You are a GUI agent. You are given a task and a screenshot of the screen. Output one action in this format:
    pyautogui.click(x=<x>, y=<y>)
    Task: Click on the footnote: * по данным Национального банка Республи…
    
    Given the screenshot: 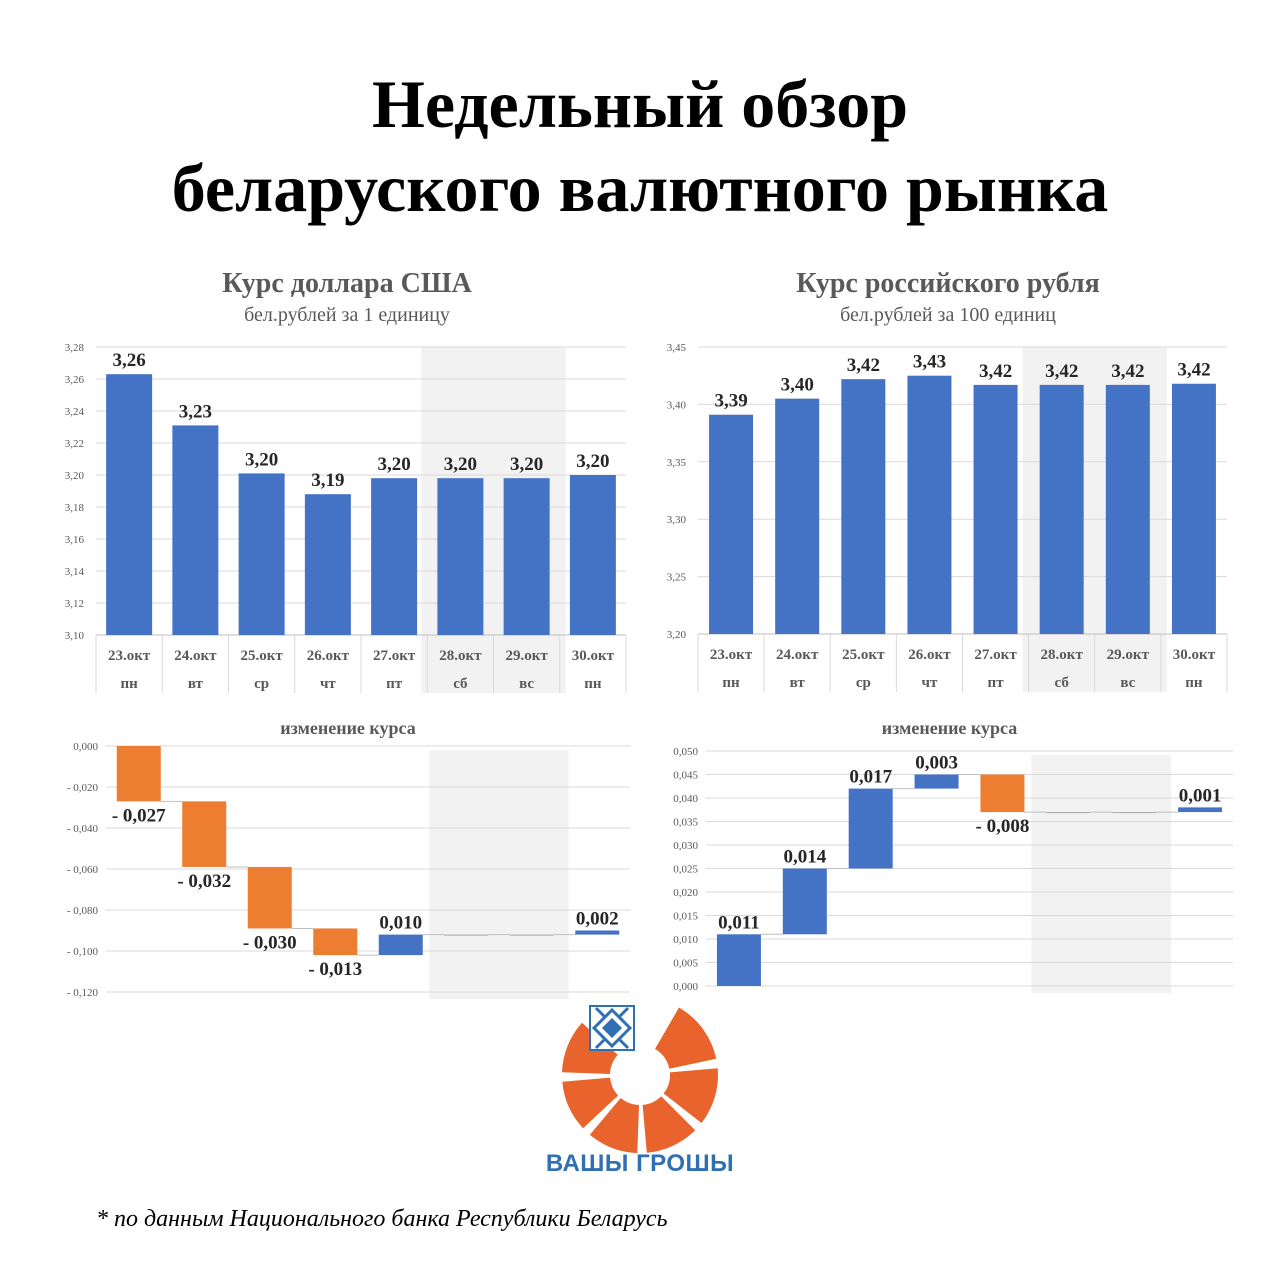 What is the action you would take?
    pyautogui.click(x=382, y=1219)
    